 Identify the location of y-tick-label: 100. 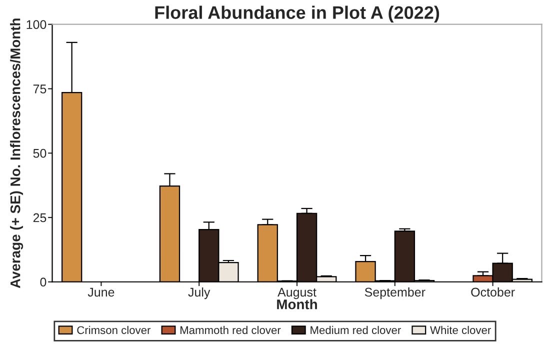
(36, 25).